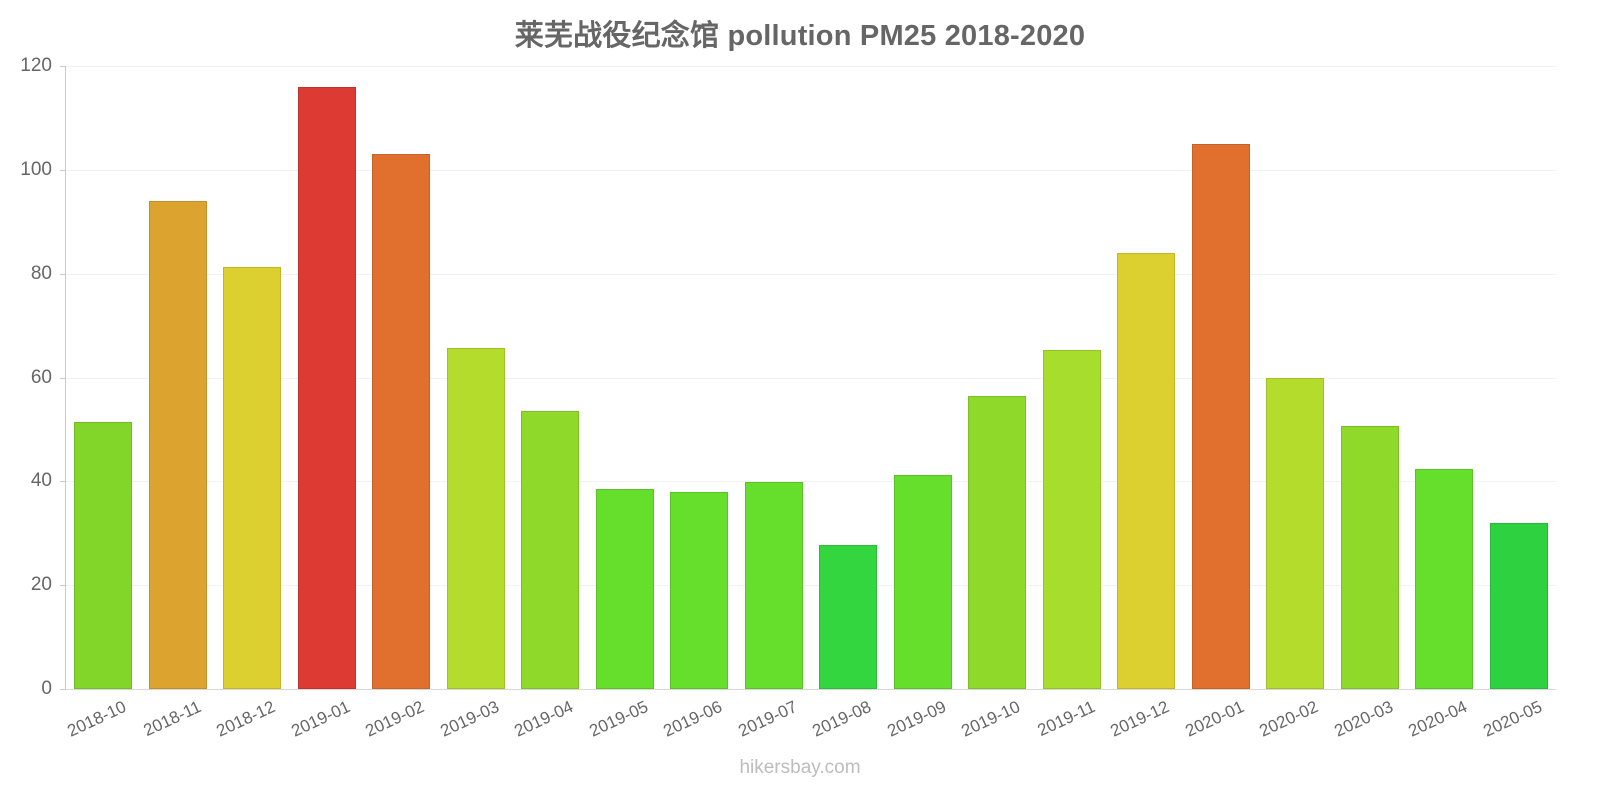 This screenshot has height=800, width=1600. I want to click on x-axis-tick-label: 2018-10, so click(97, 719).